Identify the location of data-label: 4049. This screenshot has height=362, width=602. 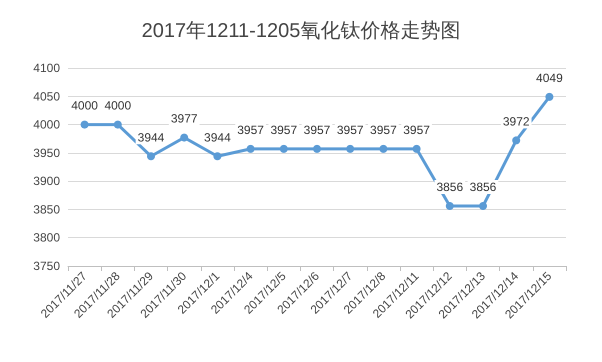
(550, 77).